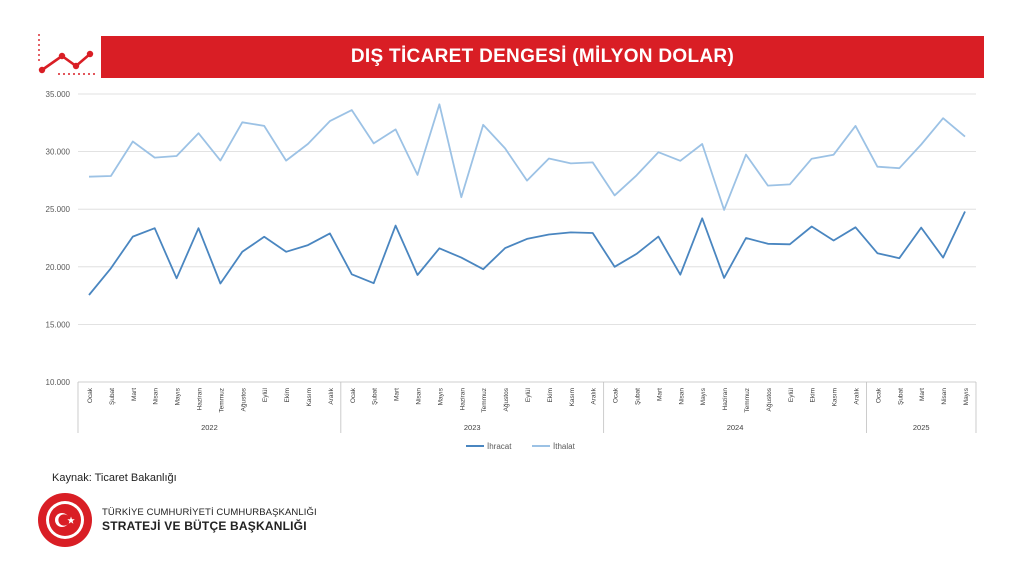  Describe the element at coordinates (209, 512) in the screenshot. I see `institution-line-1: TÜRKİYE CUMHURİYETİ CUMHURBAŞKANLIĞI` at that location.